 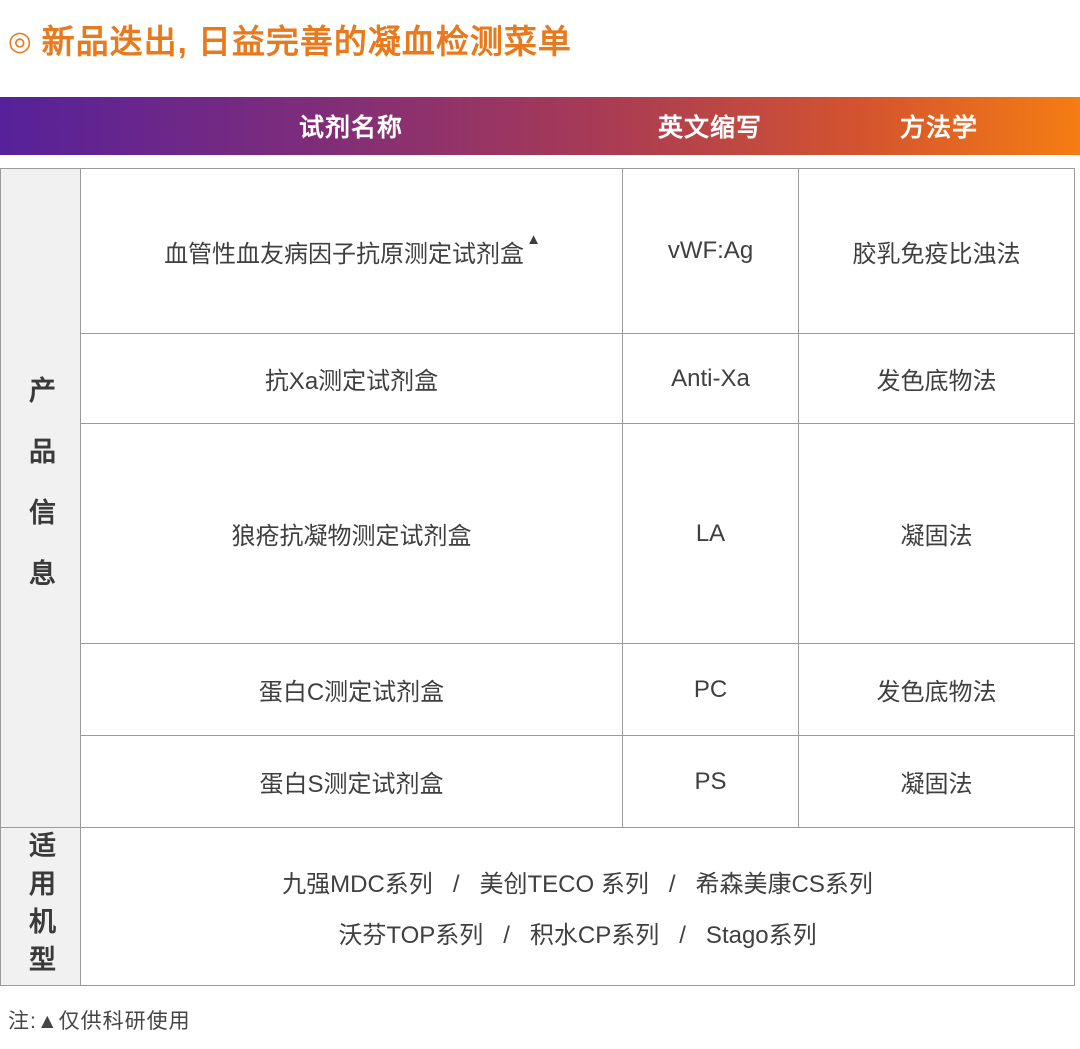 What do you see at coordinates (350, 128) in the screenshot?
I see `column-header-reagent-name: 试剂名称` at bounding box center [350, 128].